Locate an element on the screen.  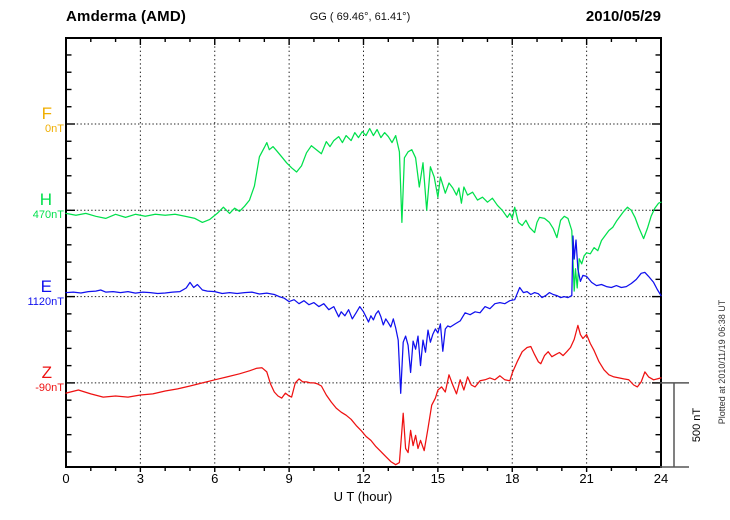
x-tick-label: 9 is located at coordinates (289, 478).